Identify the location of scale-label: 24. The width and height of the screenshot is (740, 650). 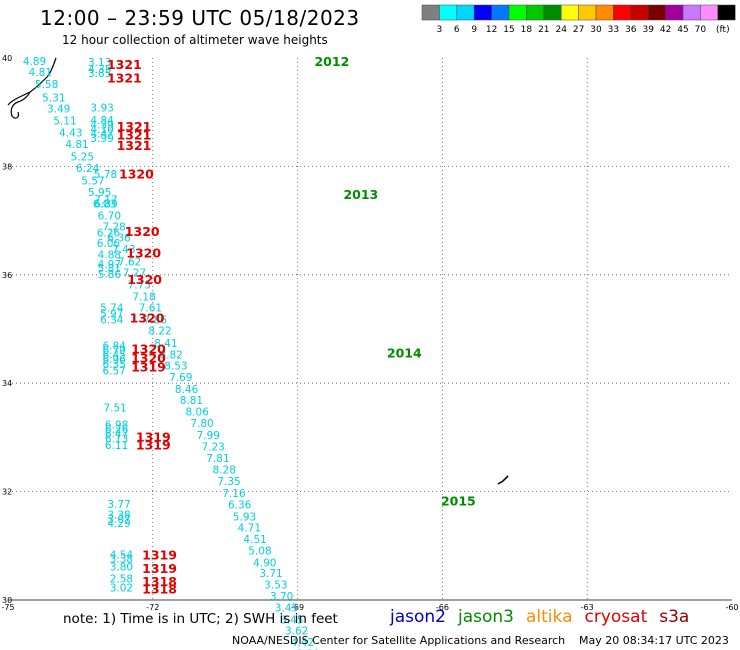
(561, 30).